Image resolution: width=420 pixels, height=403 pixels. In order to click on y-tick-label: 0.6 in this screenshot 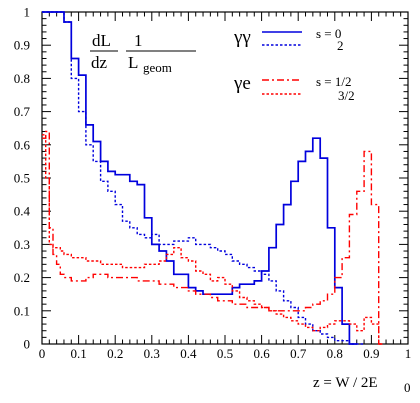, I will do `click(22, 144)`.